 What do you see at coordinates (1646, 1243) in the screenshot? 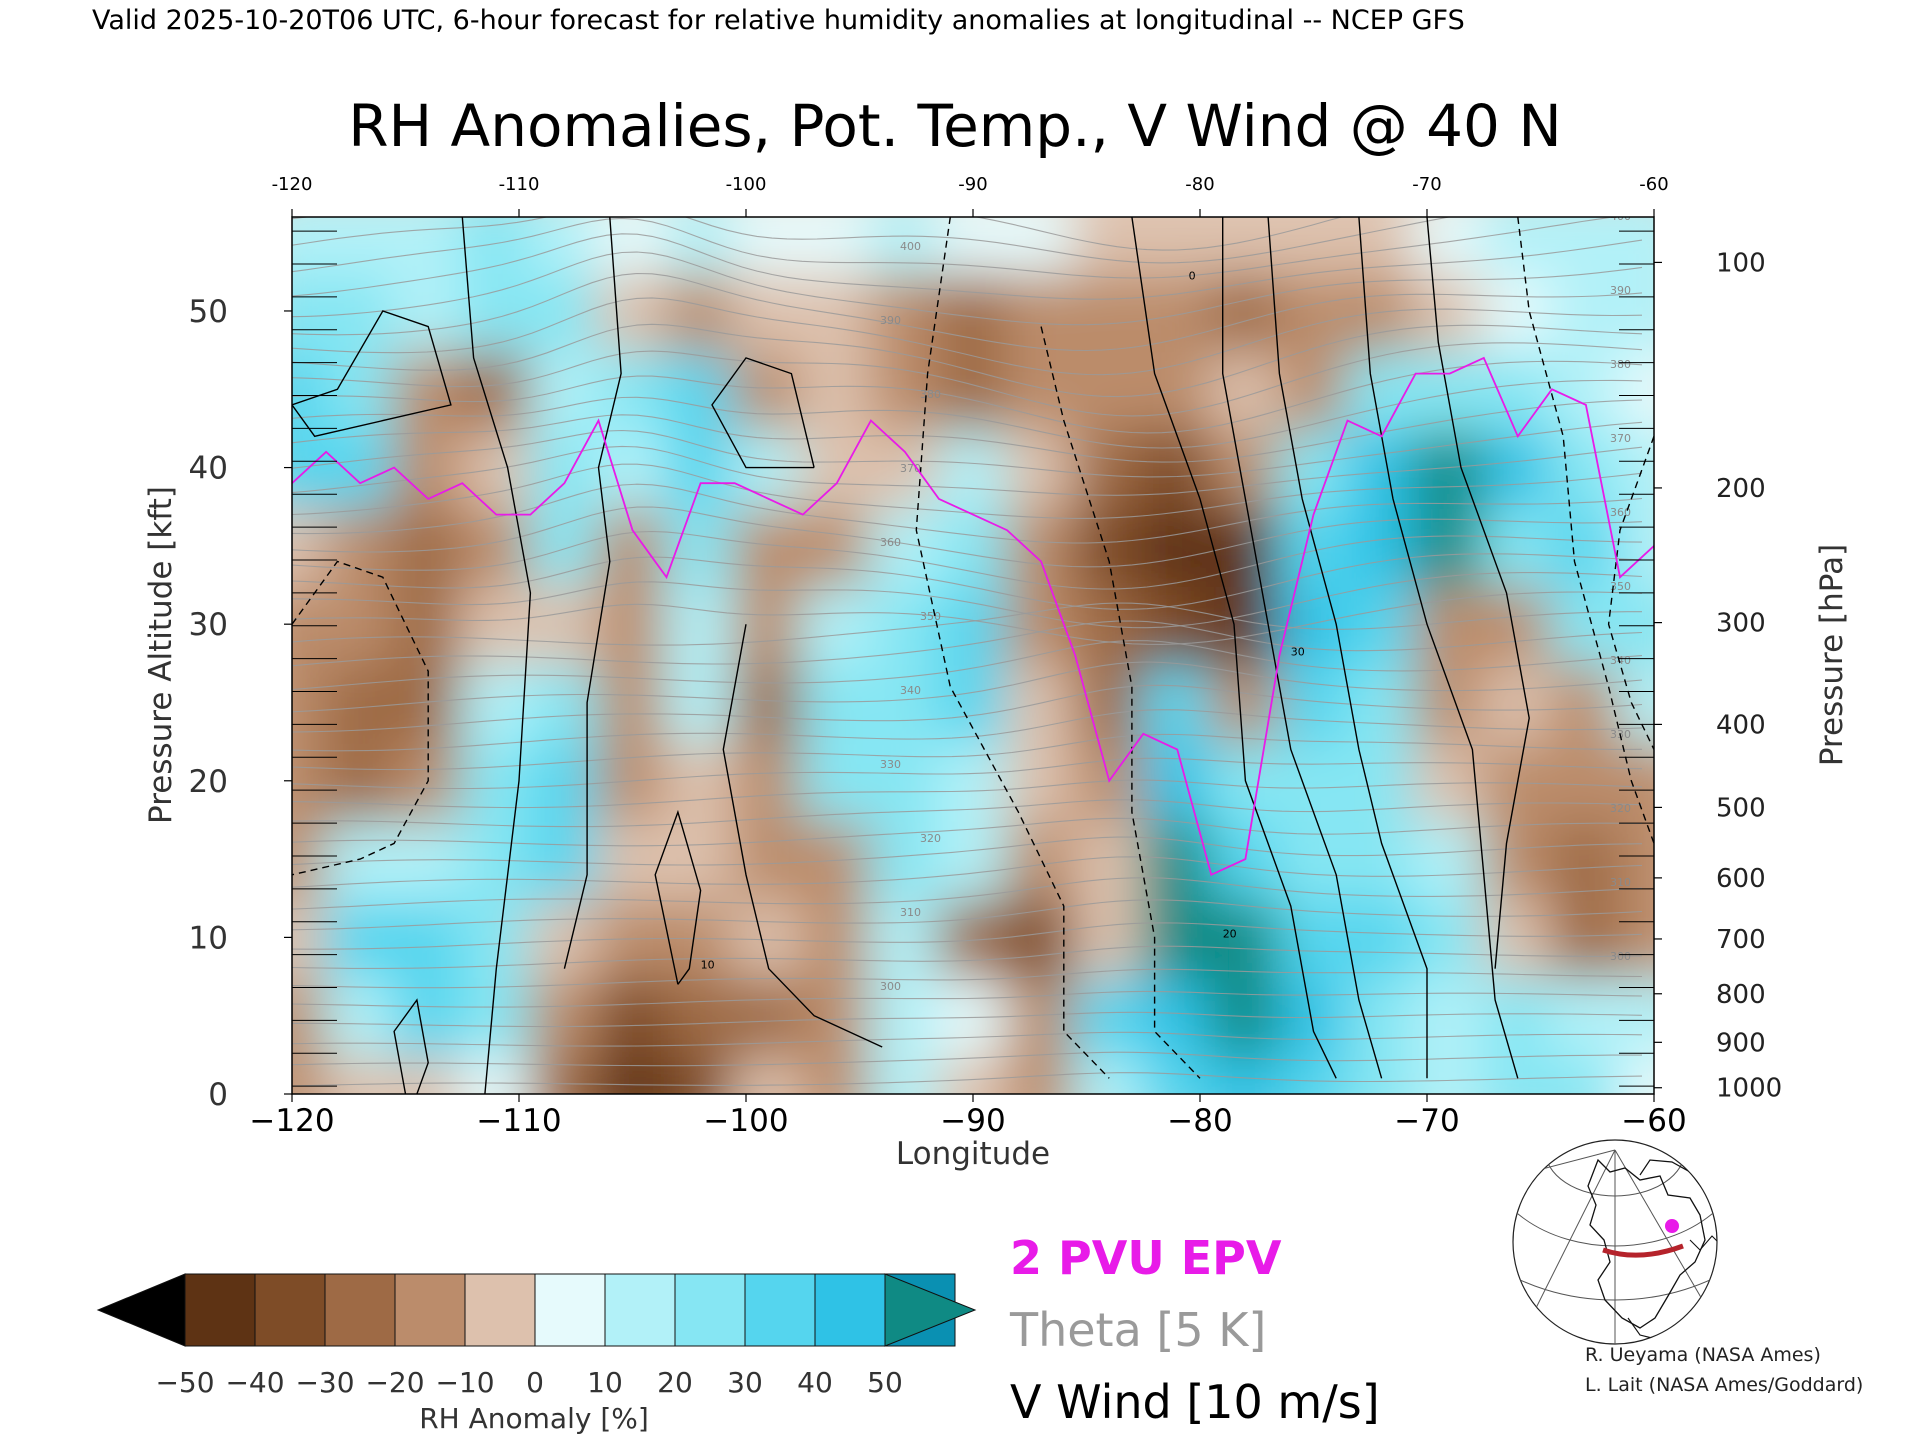
I see `inset-map-coastline` at bounding box center [1646, 1243].